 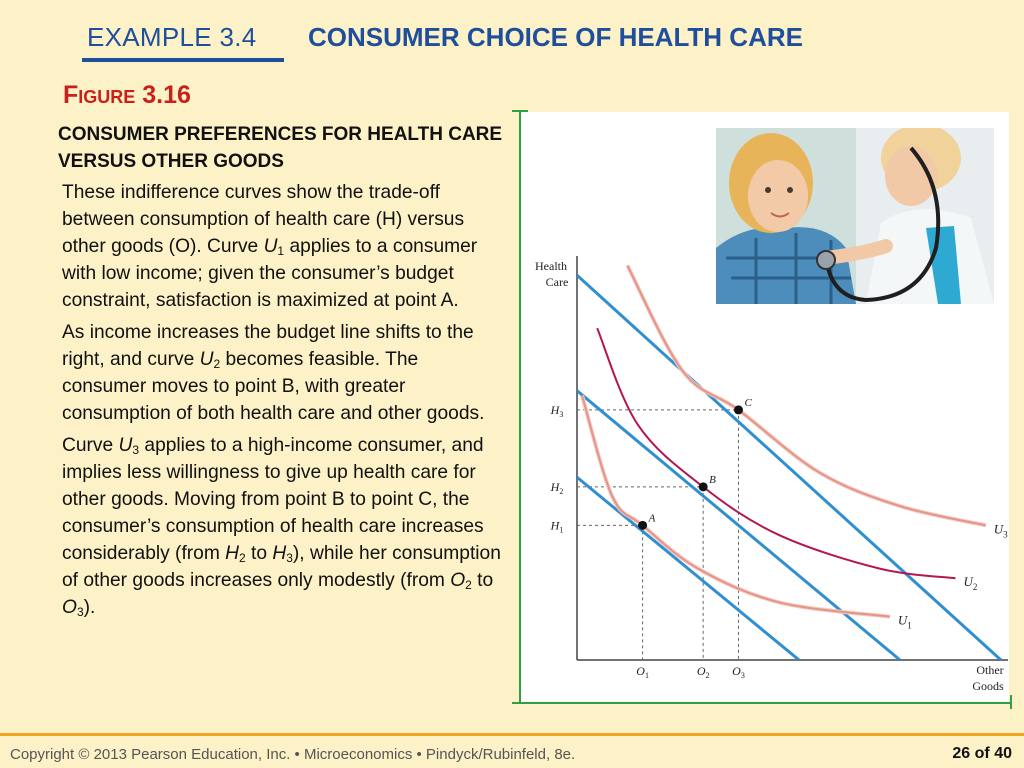 I want to click on point-label-a: A, so click(x=652, y=518).